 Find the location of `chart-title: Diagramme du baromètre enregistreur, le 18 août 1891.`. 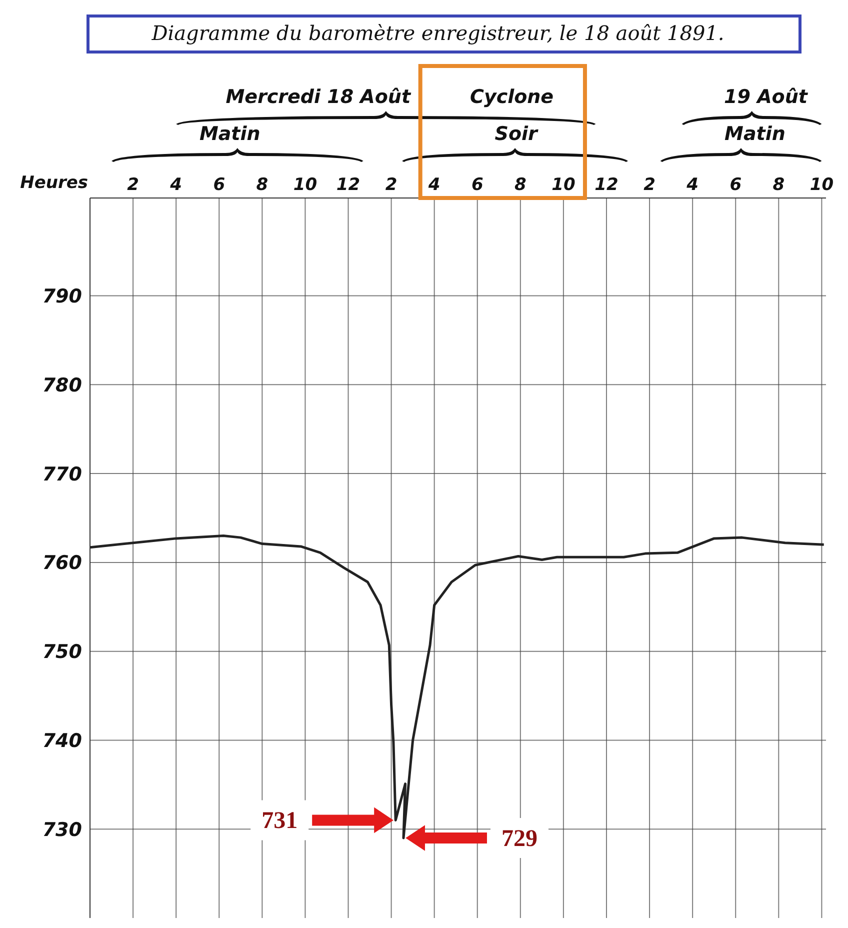

chart-title: Diagramme du baromètre enregistreur, le 18 août 1891. is located at coordinates (437, 33).